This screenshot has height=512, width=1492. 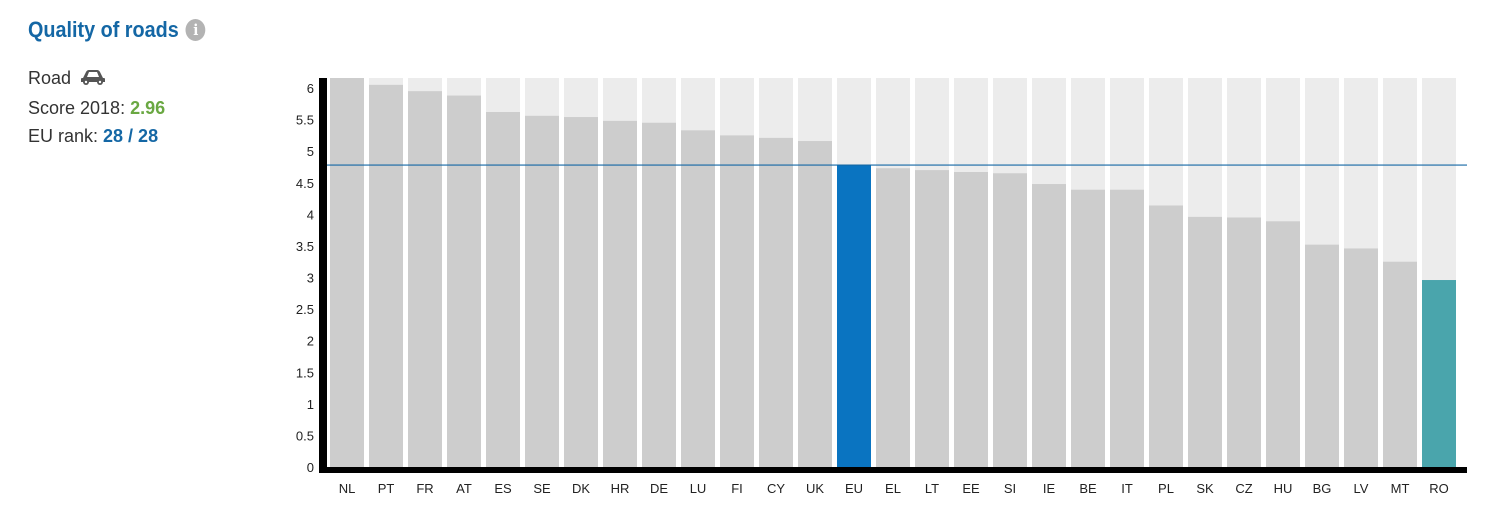 What do you see at coordinates (323, 275) in the screenshot?
I see `y-axis-line` at bounding box center [323, 275].